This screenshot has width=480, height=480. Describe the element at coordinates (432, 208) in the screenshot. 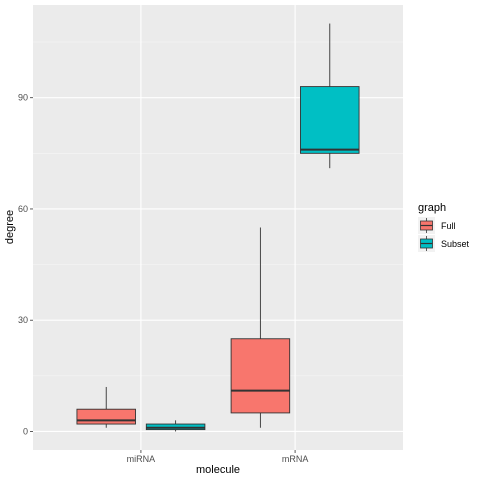

I see `legend-title: graph` at that location.